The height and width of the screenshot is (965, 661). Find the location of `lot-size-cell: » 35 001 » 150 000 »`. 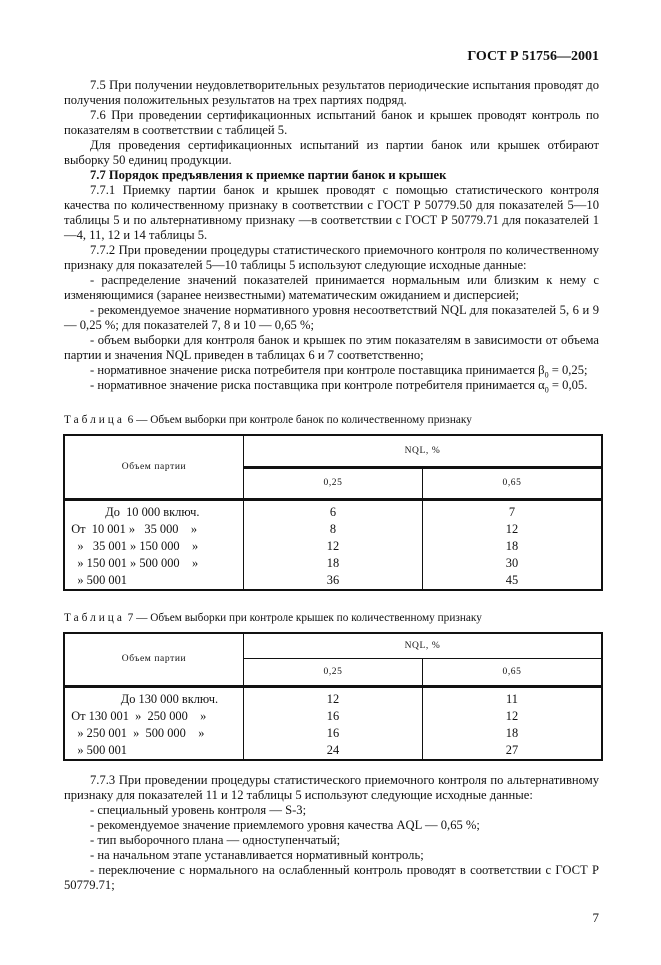

lot-size-cell: » 35 001 » 150 000 » is located at coordinates (153, 546).